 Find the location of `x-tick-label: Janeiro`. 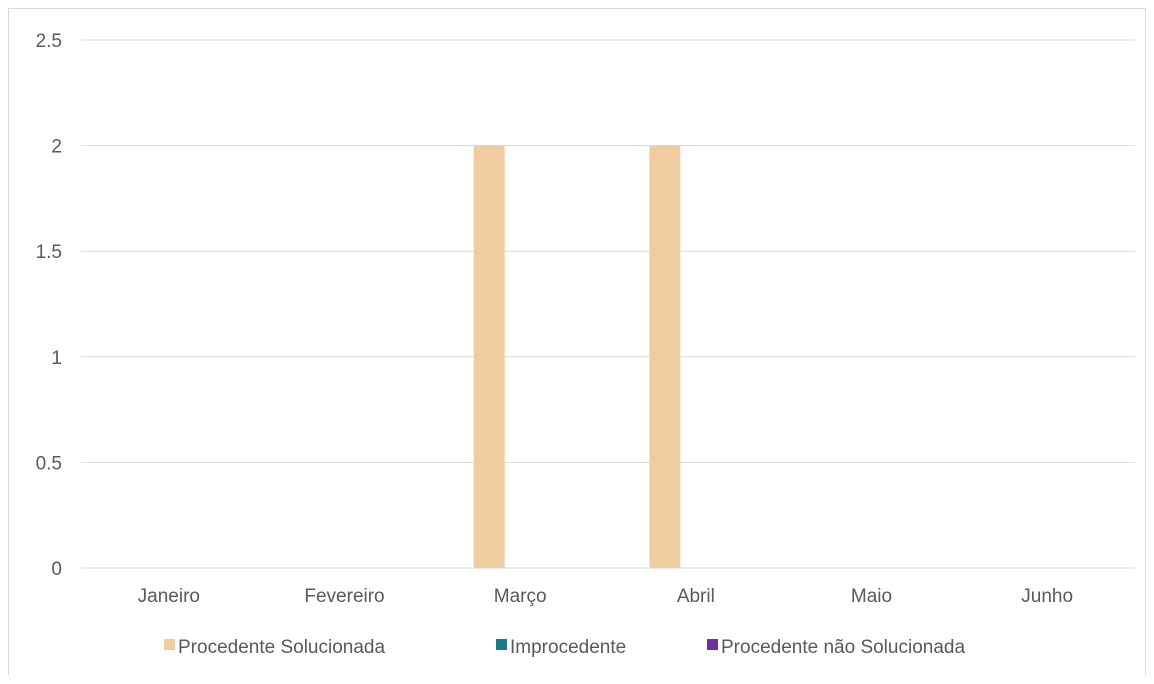

x-tick-label: Janeiro is located at coordinates (169, 596).